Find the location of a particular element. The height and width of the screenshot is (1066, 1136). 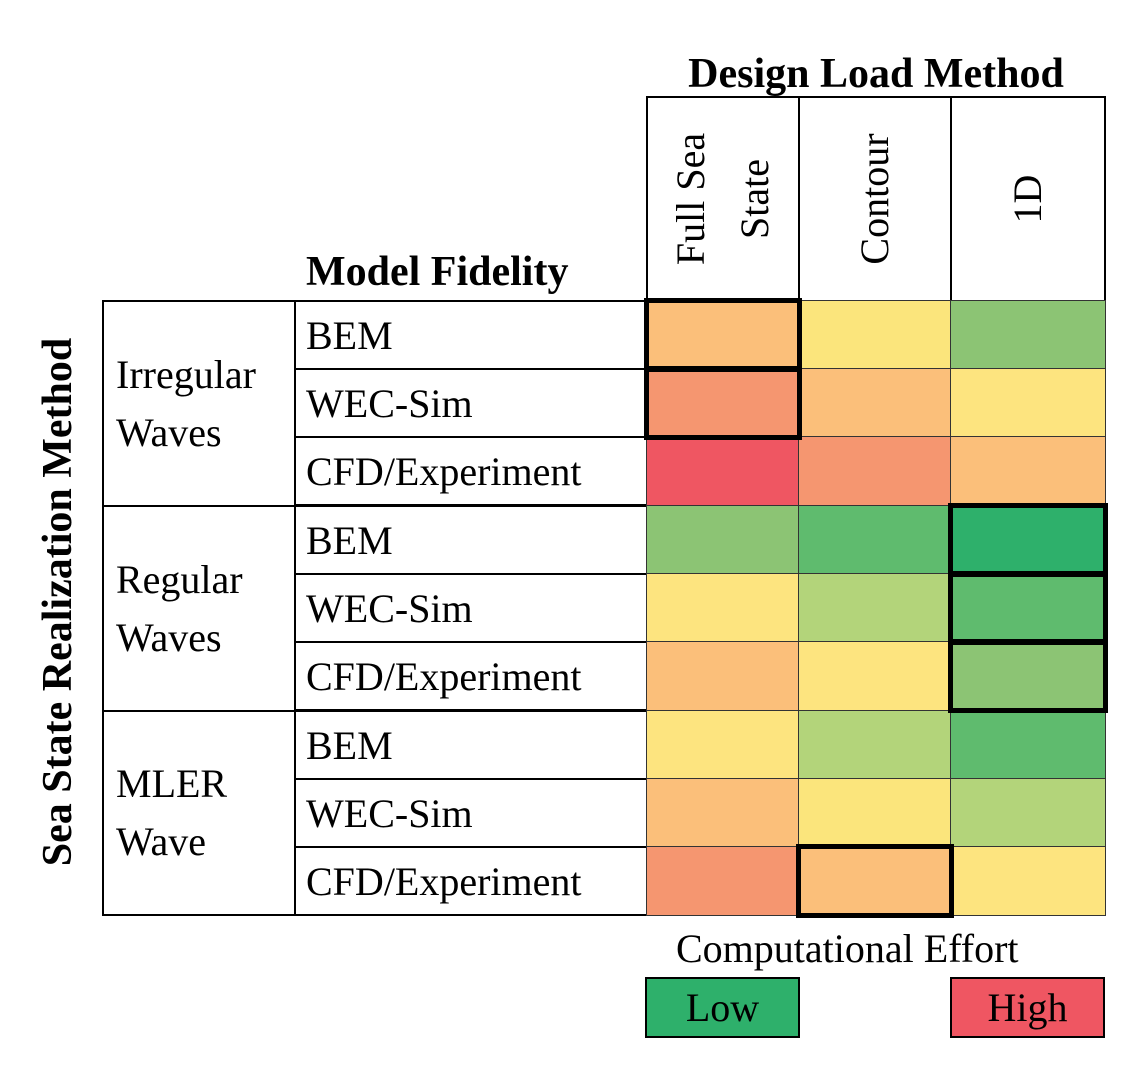

column-header-1d: 1D is located at coordinates (1028, 199).